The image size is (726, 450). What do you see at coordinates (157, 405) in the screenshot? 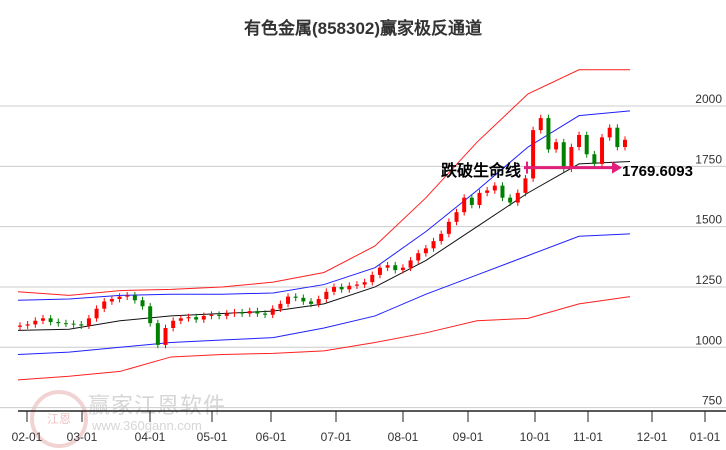
I see `watermark-brand: 赢家江恩软件` at bounding box center [157, 405].